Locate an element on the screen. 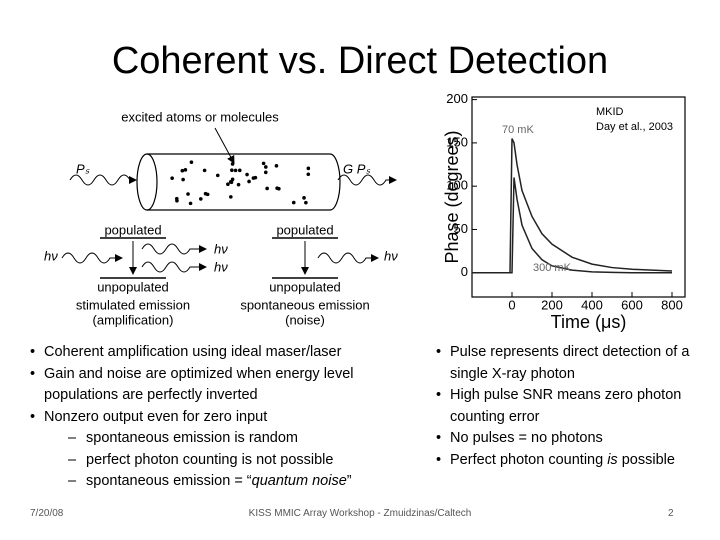  arrow is located at coordinates (224, 145).